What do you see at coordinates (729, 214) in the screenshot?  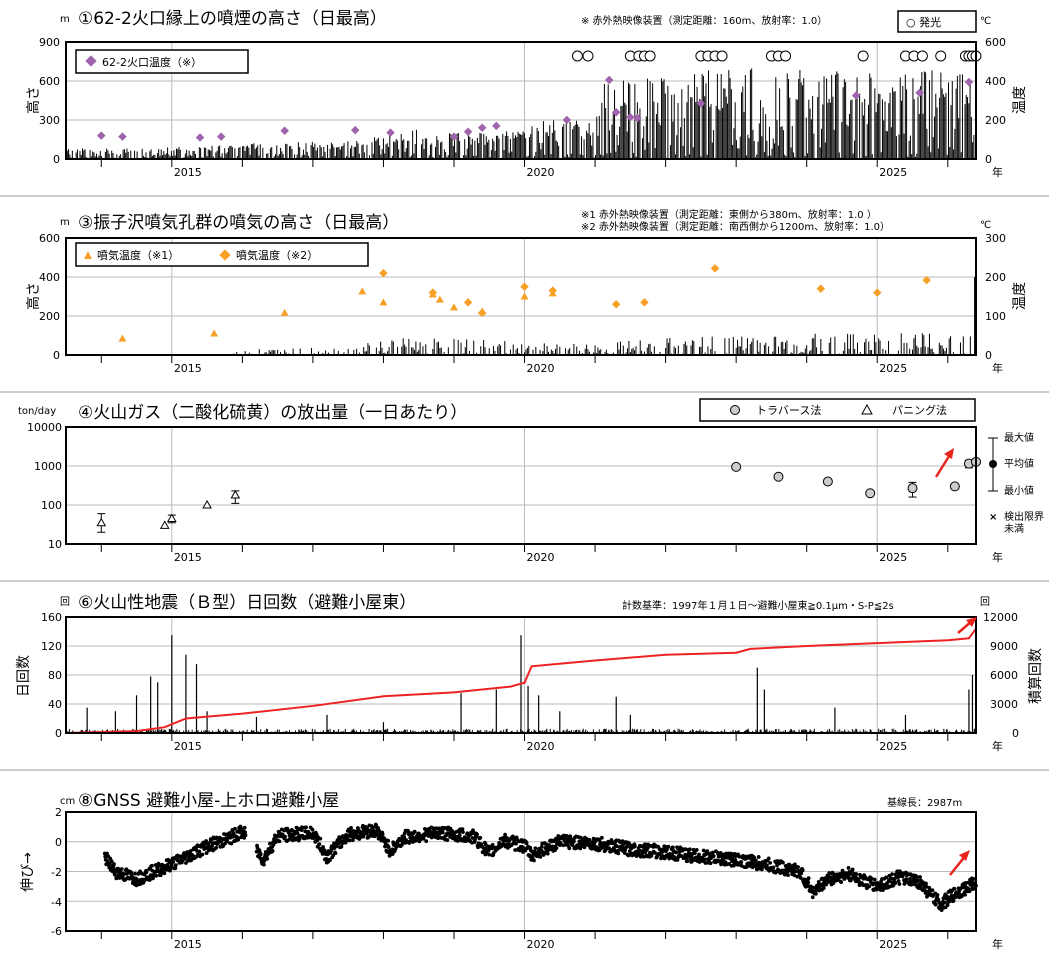 I see `fumarole-note-1: ※1 赤外熱映像装置（測定距離：東側から380m、放射率：1.0 ）` at bounding box center [729, 214].